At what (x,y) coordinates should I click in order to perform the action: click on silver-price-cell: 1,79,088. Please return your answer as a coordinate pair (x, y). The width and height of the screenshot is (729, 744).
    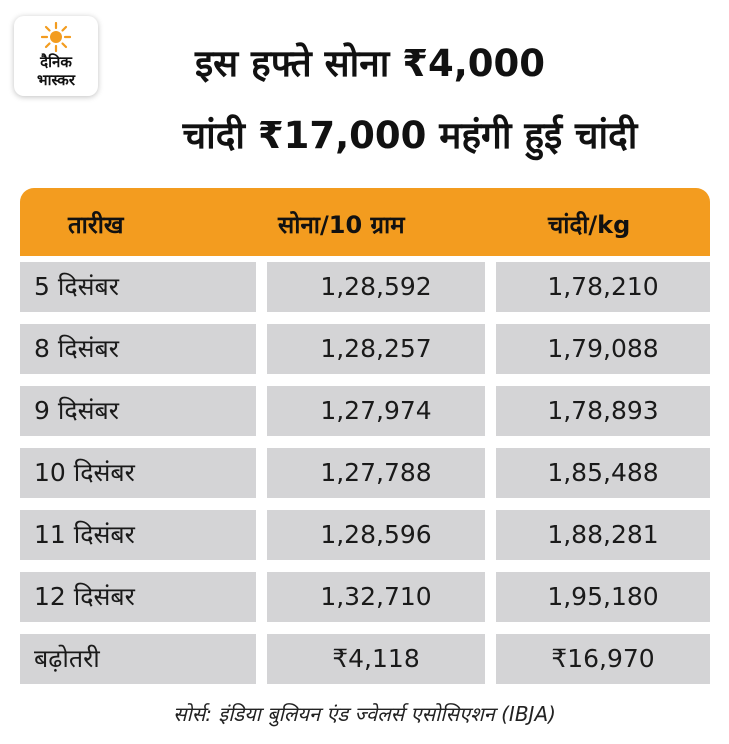
    Looking at the image, I should click on (603, 349).